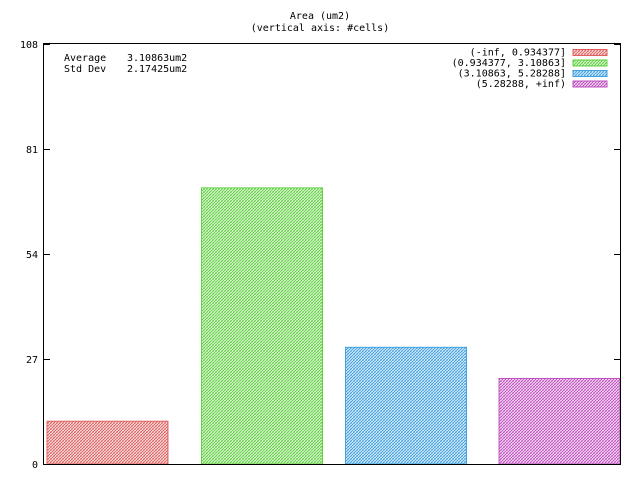 This screenshot has height=480, width=640. I want to click on chart-subtitle: (vertical axis: #cells), so click(320, 28).